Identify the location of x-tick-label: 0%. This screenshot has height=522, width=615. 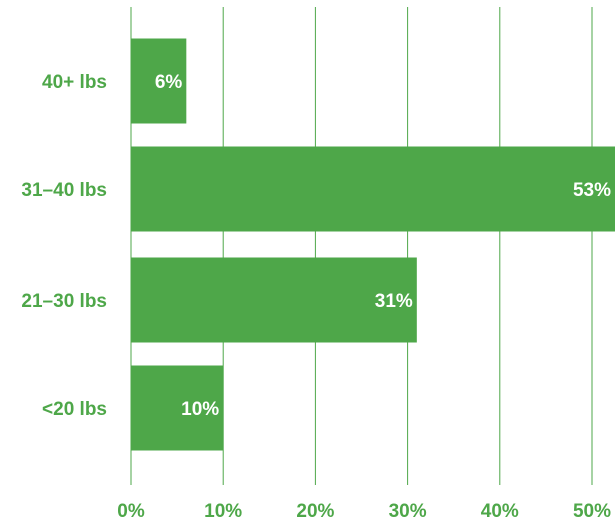
(131, 511).